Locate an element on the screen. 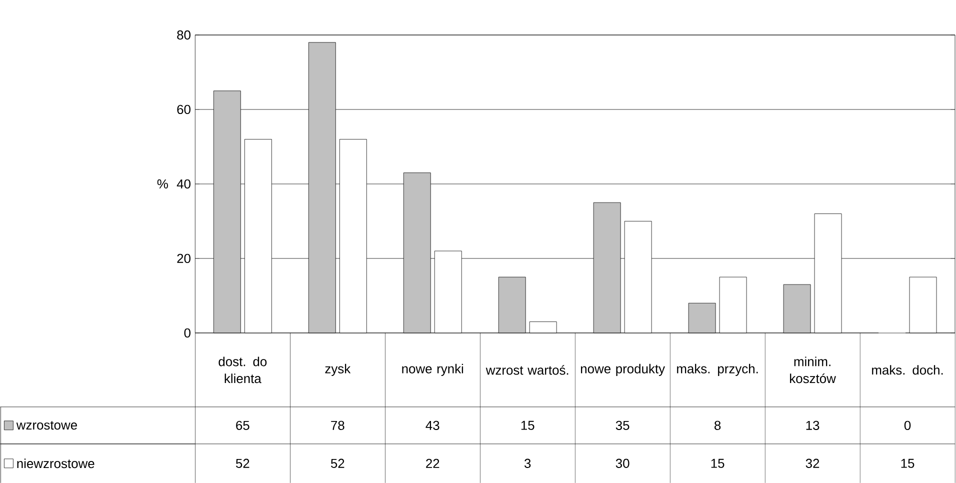  data-label: 32 is located at coordinates (813, 463).